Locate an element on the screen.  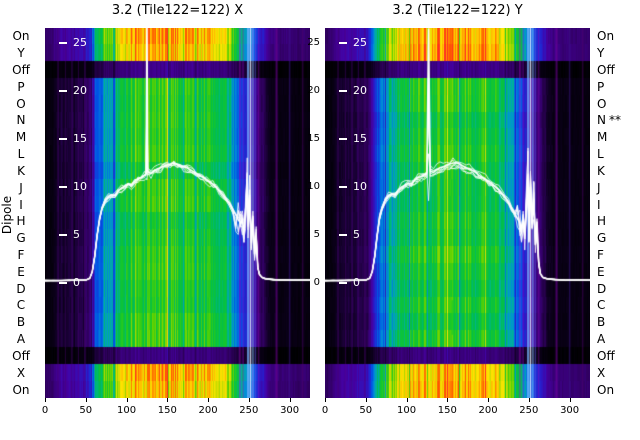
dipole-label-row: I is located at coordinates (600, 205).